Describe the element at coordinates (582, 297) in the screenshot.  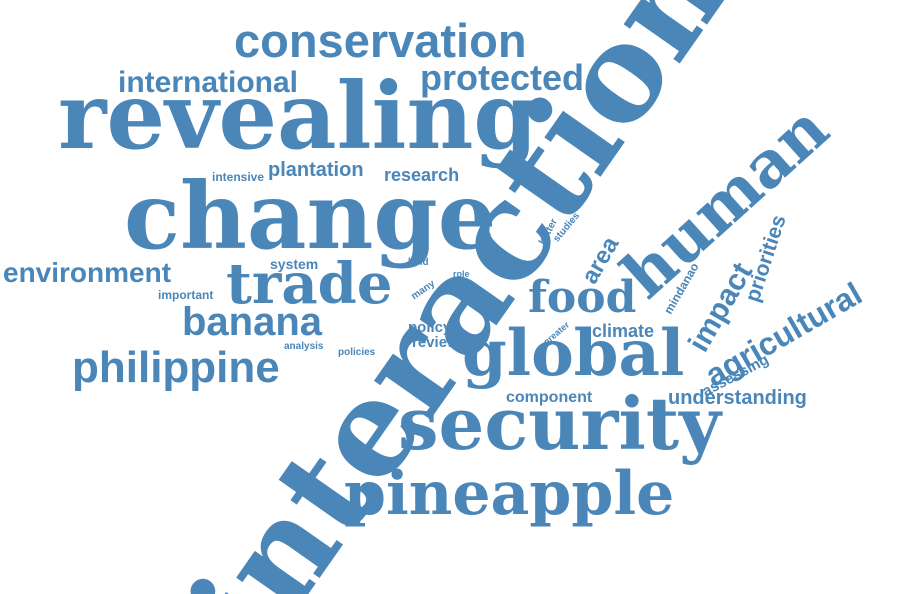
I see `word-food: food` at that location.